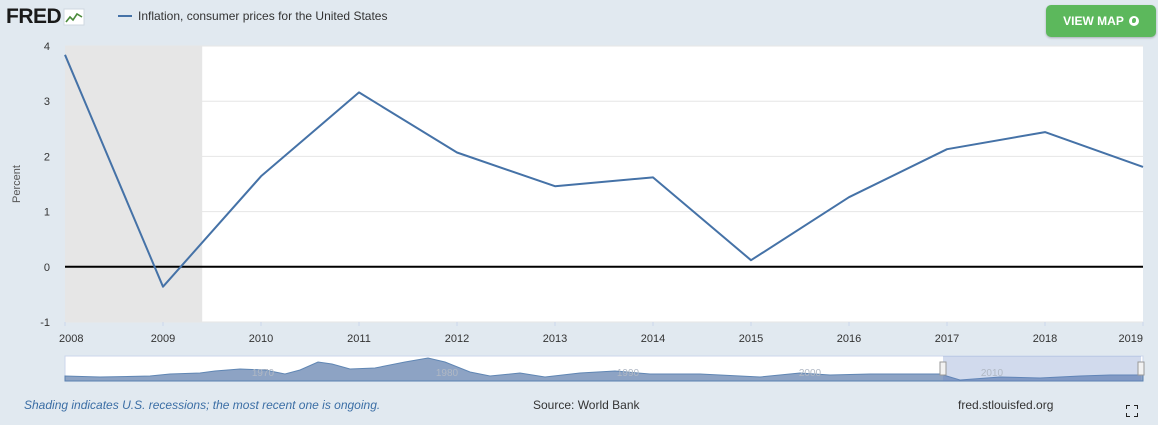 This screenshot has width=1158, height=425. I want to click on navigator-label: 1970, so click(263, 373).